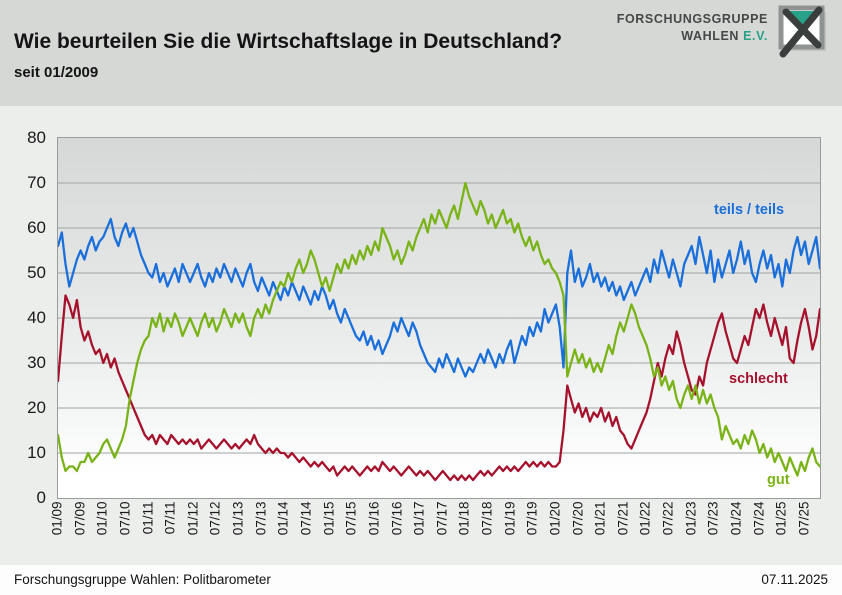 The image size is (842, 595). What do you see at coordinates (464, 518) in the screenshot?
I see `x-tick-label: 01/18` at bounding box center [464, 518].